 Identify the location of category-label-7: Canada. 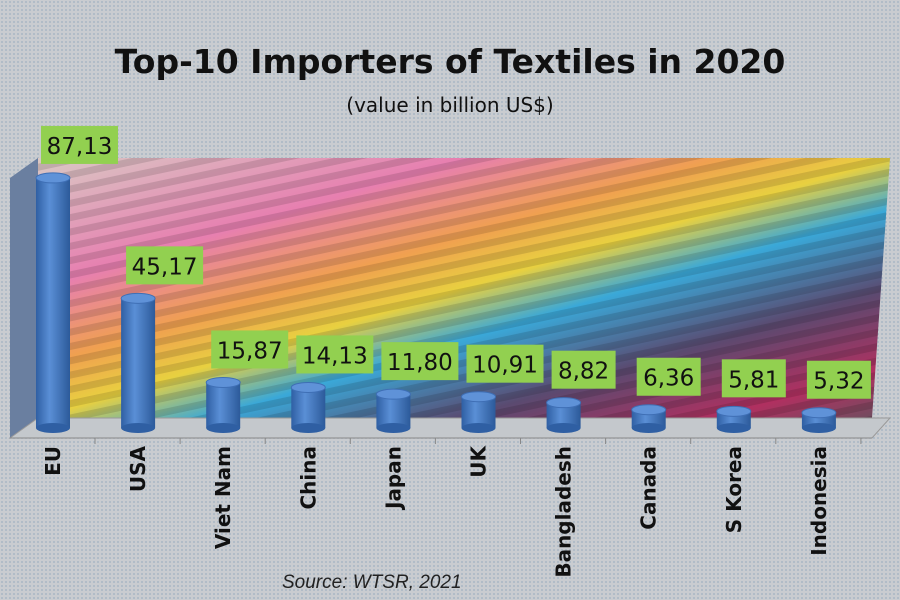
(649, 488).